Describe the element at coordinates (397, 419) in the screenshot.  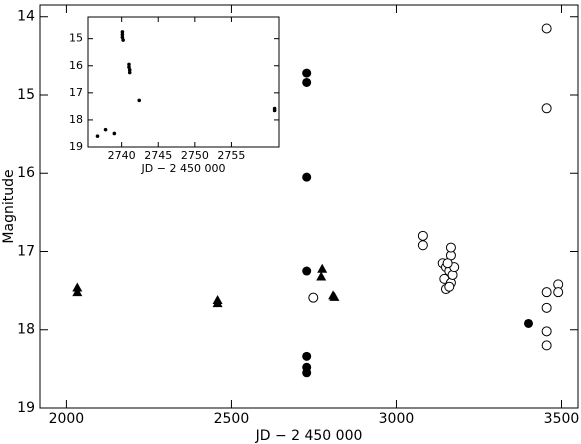
I see `x-tick-label: 3000` at that location.